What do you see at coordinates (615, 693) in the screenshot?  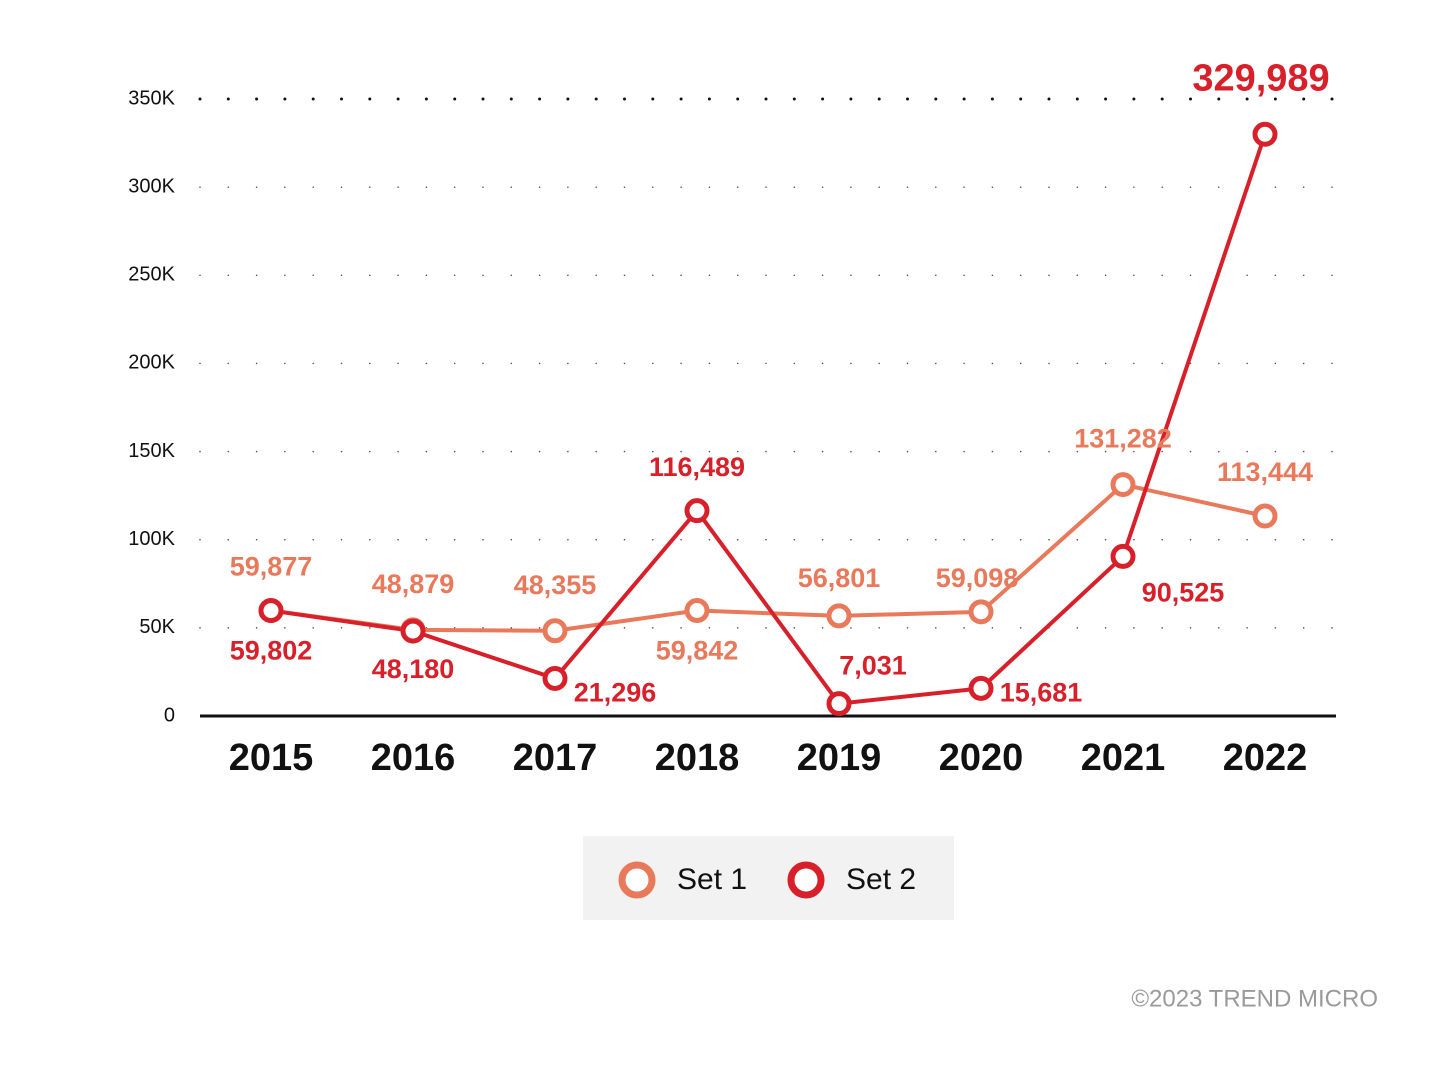 I see `data-label: 21,296` at bounding box center [615, 693].